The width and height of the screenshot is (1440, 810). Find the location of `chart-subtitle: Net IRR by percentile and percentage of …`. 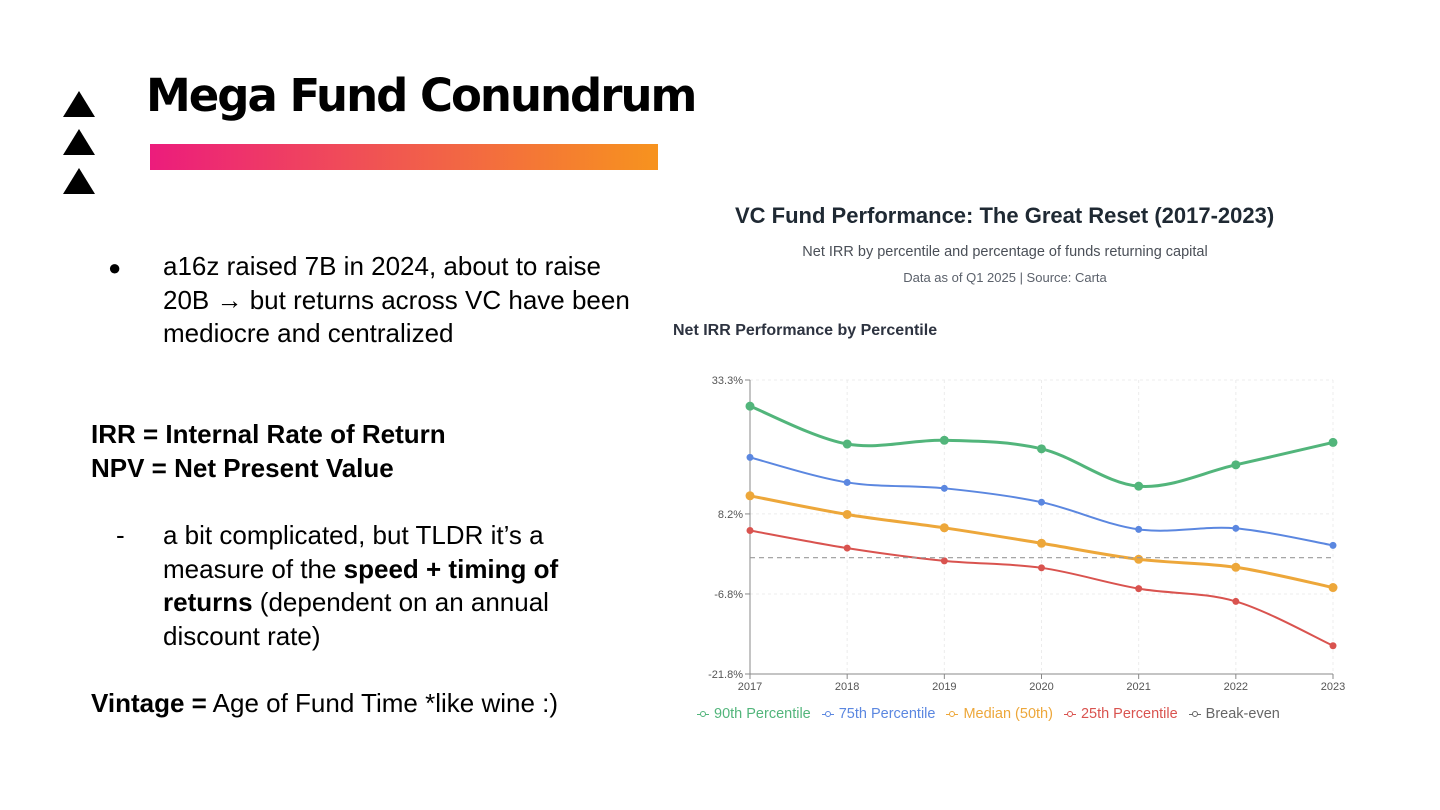

chart-subtitle: Net IRR by percentile and percentage of … is located at coordinates (1005, 252).